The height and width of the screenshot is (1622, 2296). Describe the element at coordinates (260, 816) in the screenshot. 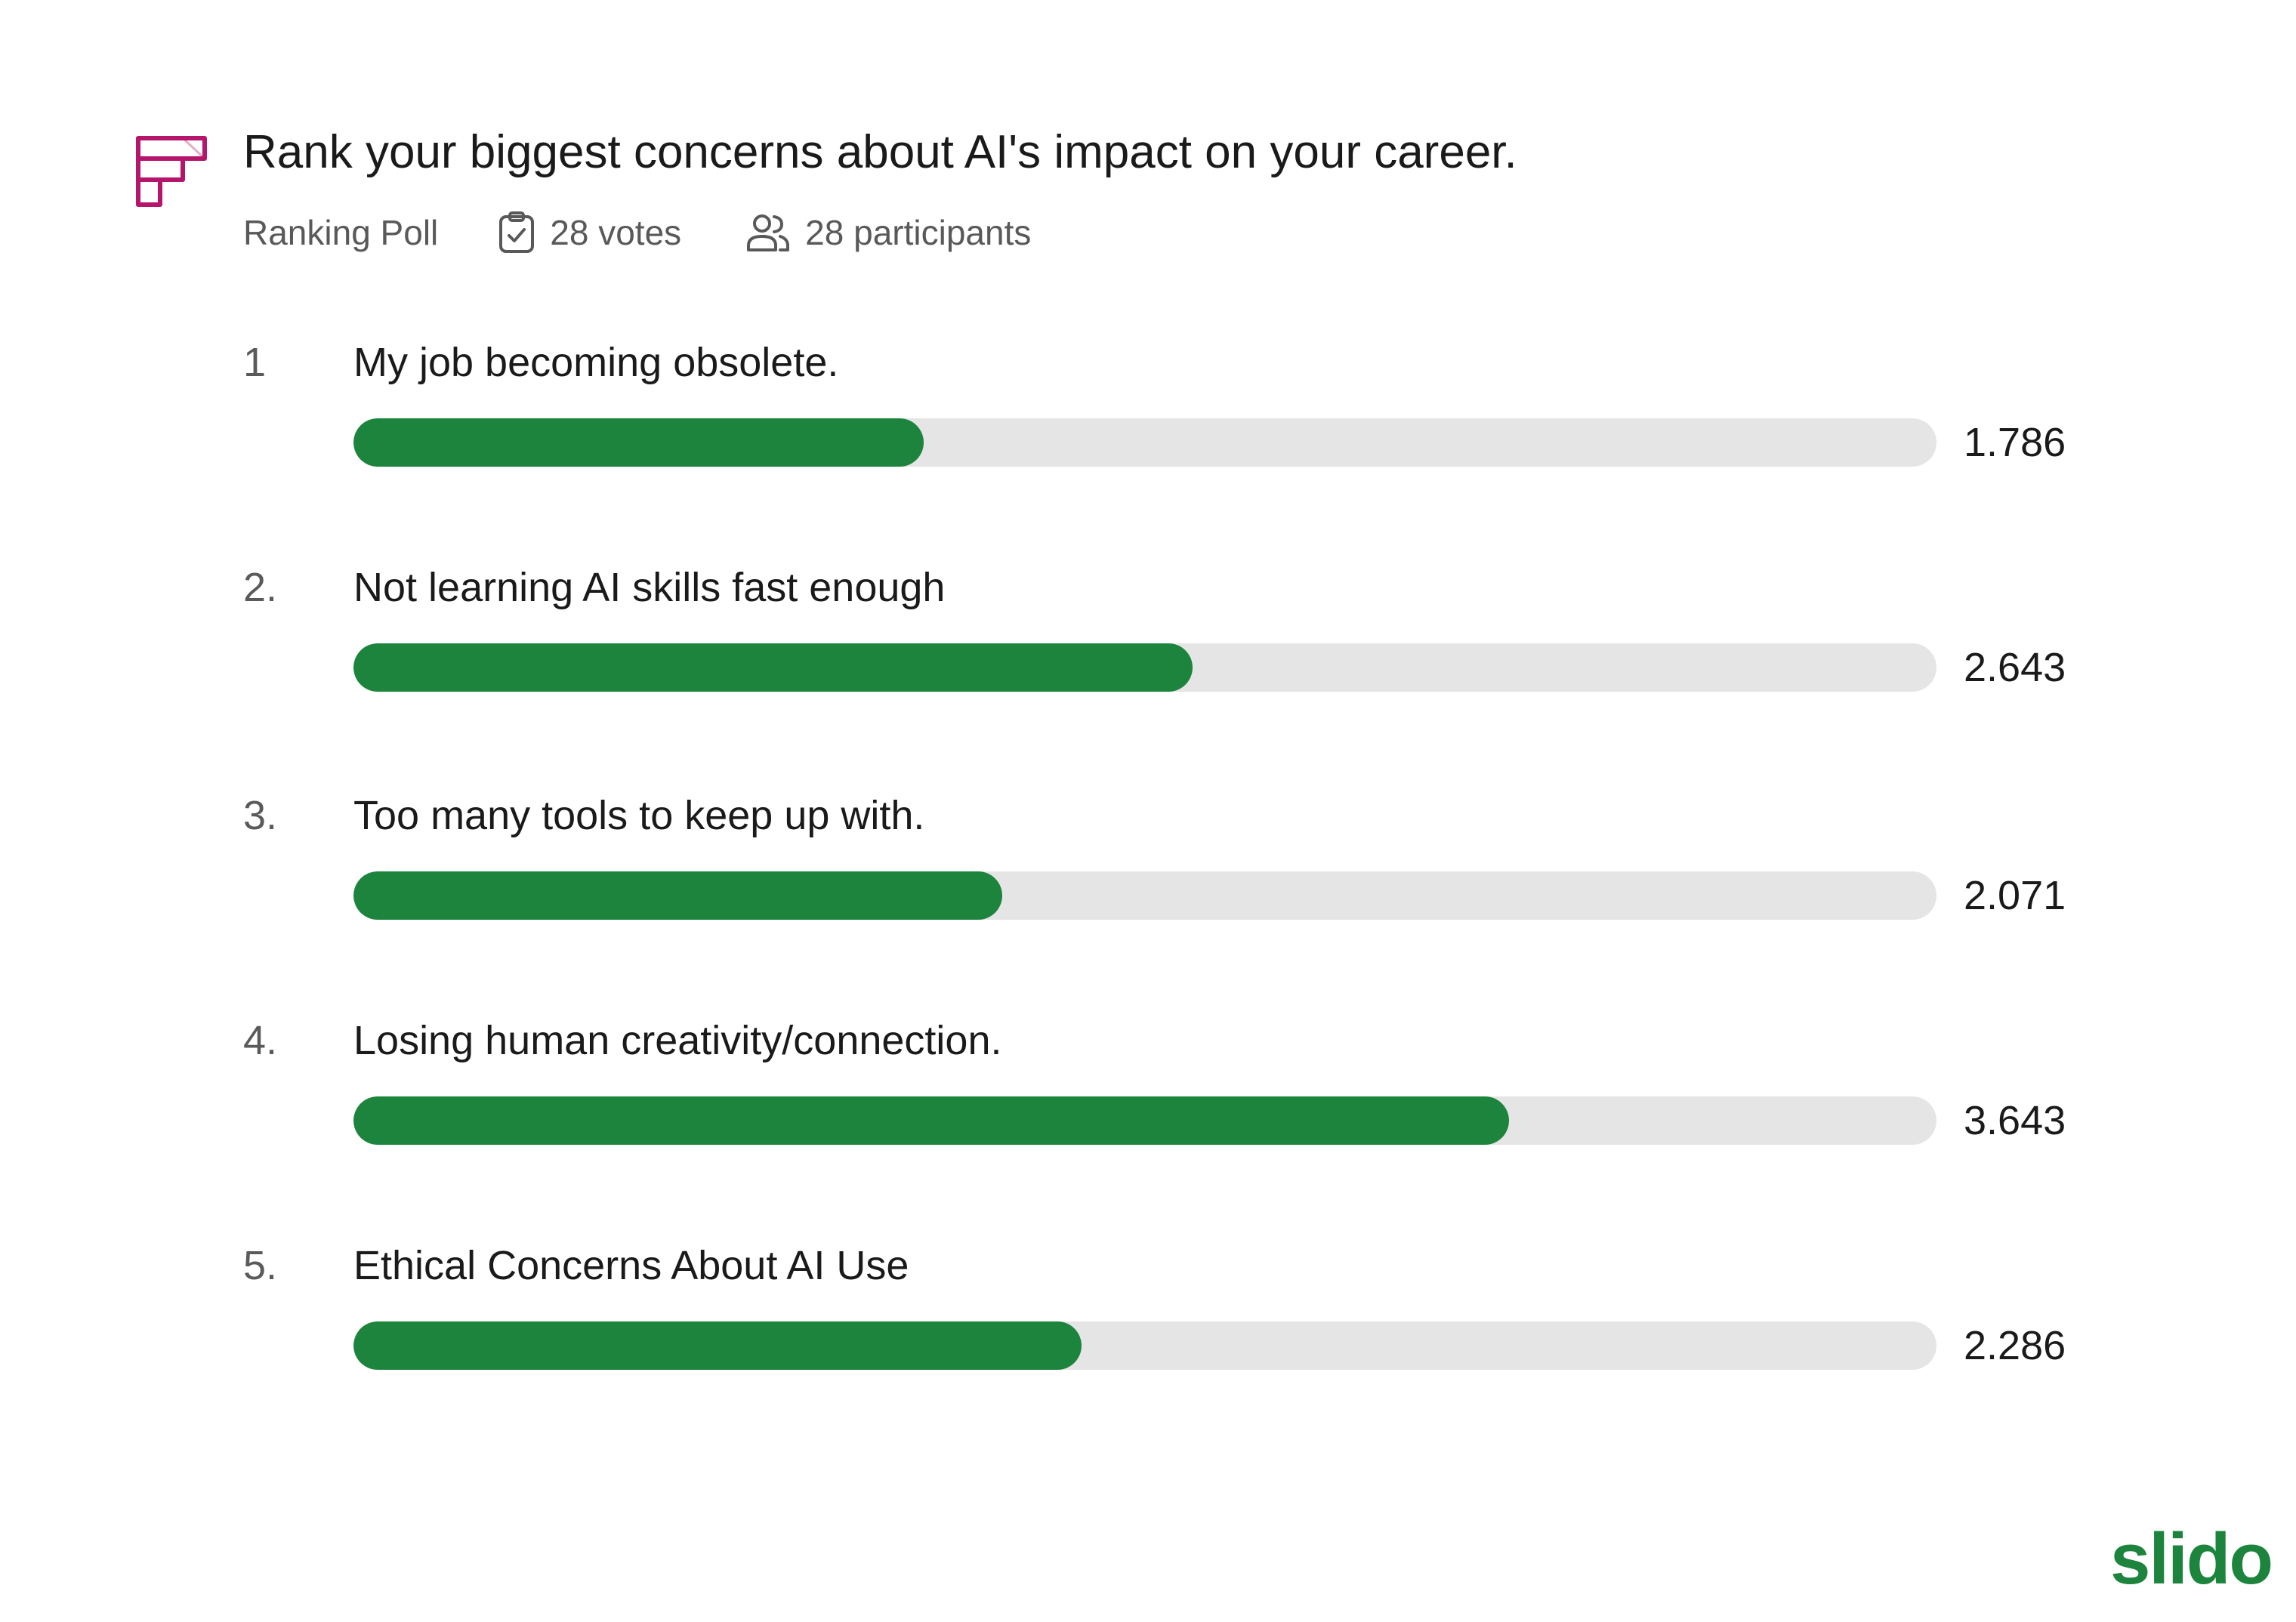

I see `rank-number: 3.` at that location.